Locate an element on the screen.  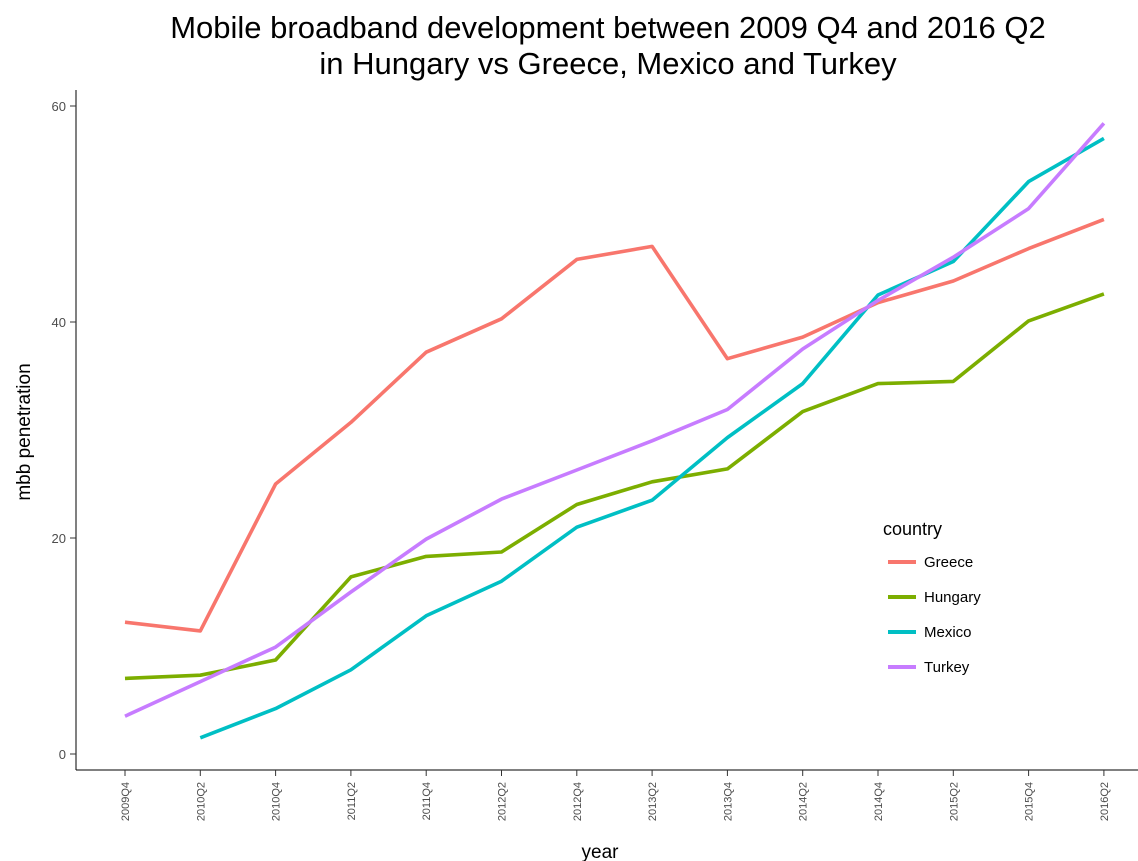
title-line-2: in Hungary vs Greece, Mexico and Turkey is located at coordinates (608, 63).